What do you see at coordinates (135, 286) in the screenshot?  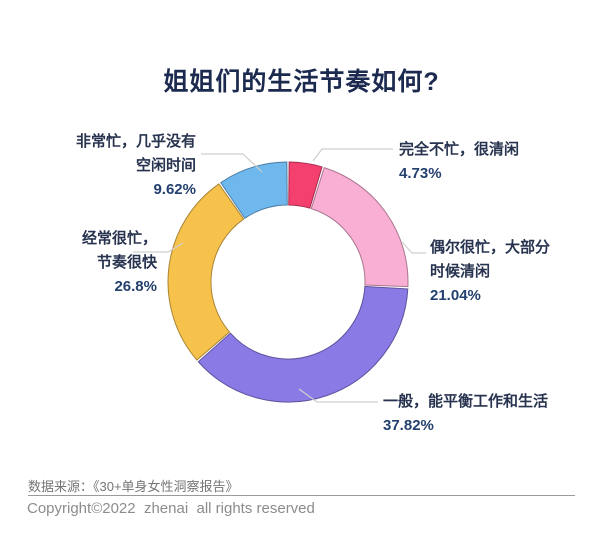 I see `callout-percent: 26.8%` at bounding box center [135, 286].